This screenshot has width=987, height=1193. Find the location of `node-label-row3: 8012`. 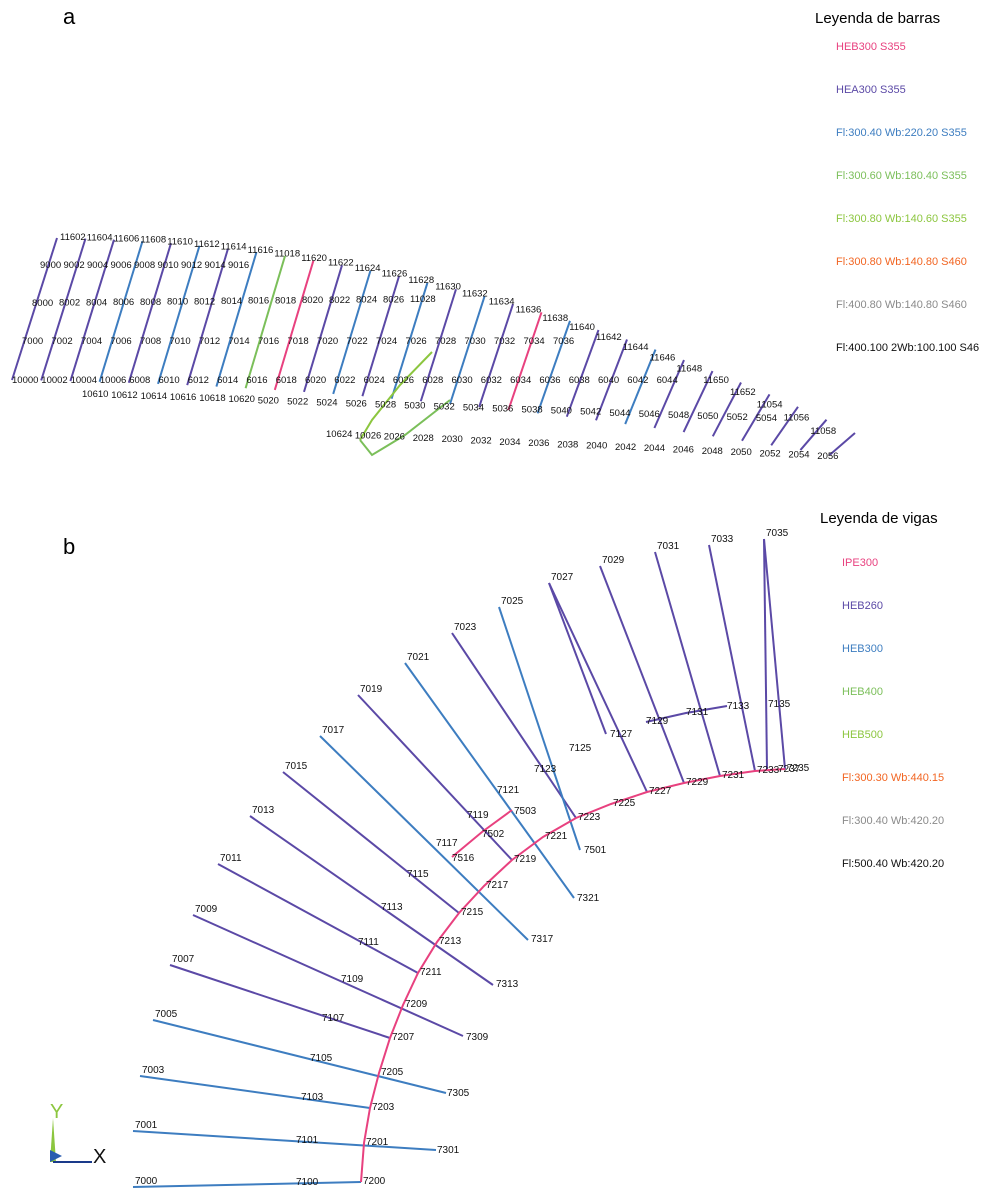

node-label-row3: 8012 is located at coordinates (204, 301).